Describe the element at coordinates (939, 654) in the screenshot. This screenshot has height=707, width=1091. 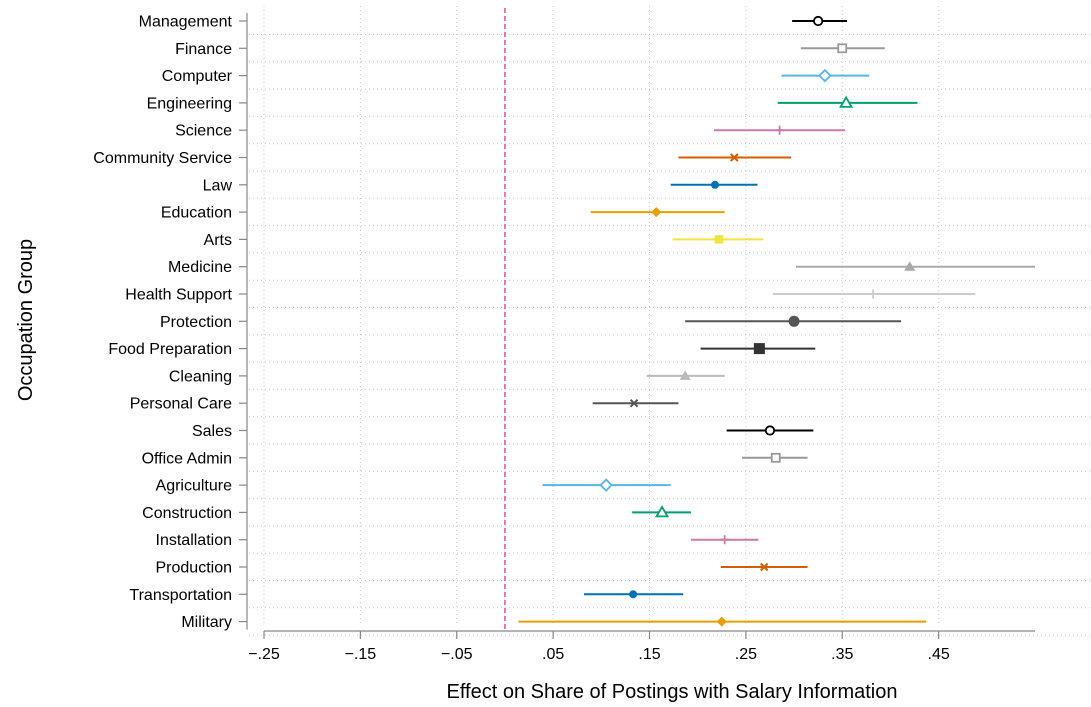
I see `x-tick-label: .45` at that location.